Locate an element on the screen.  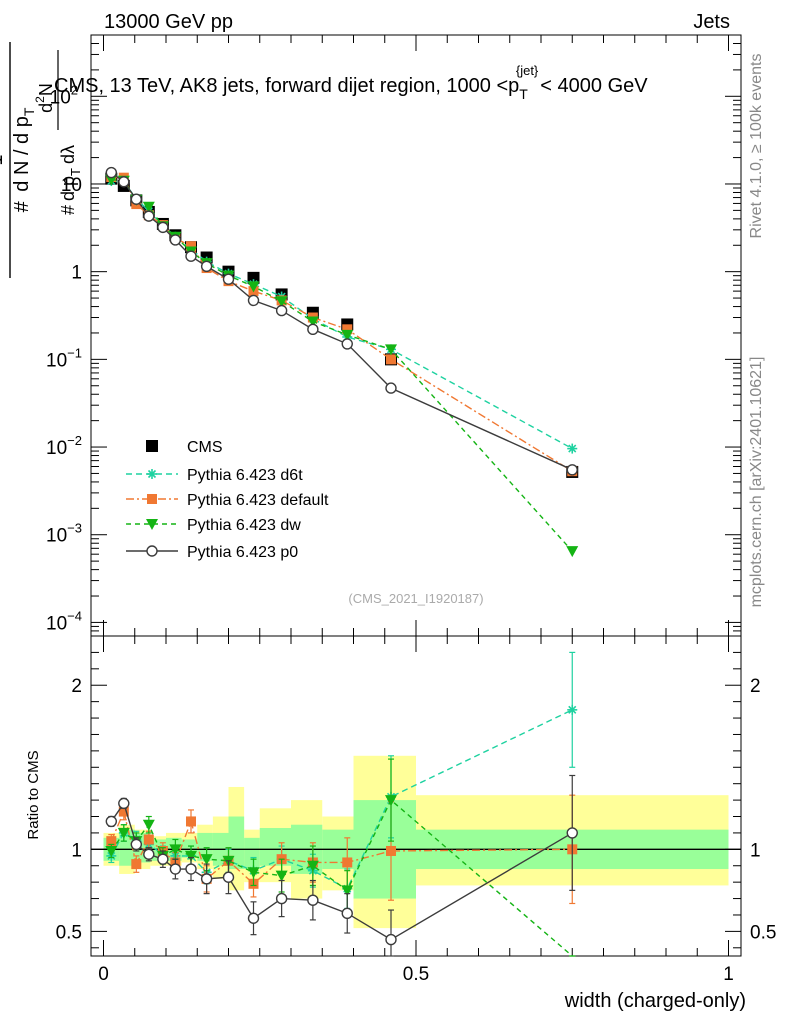
header-process: Jets is located at coordinates (711, 22).